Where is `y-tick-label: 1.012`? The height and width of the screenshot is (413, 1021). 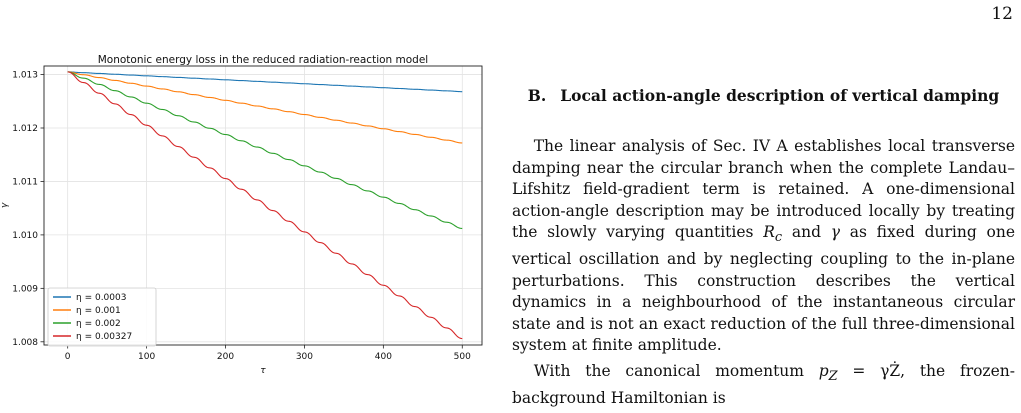
y-tick-label: 1.012 is located at coordinates (25, 129).